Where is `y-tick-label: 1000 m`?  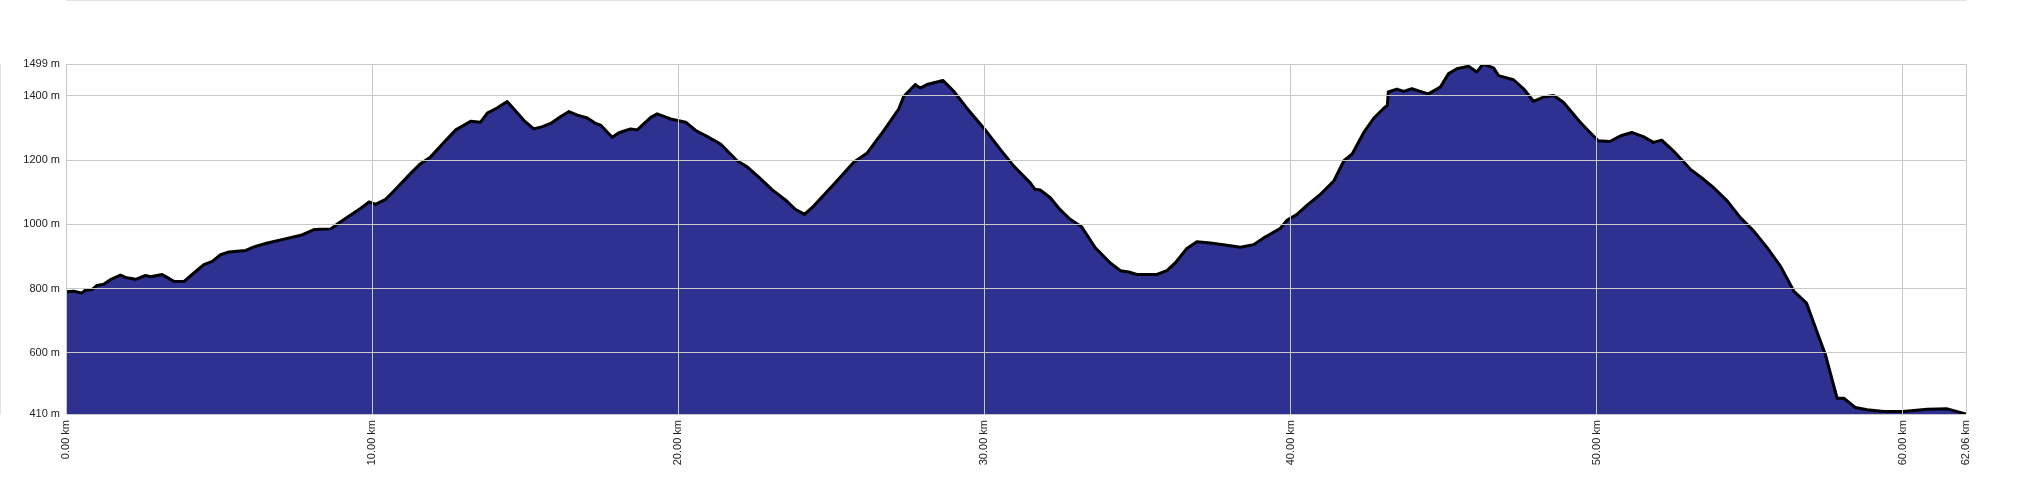 y-tick-label: 1000 m is located at coordinates (41, 223).